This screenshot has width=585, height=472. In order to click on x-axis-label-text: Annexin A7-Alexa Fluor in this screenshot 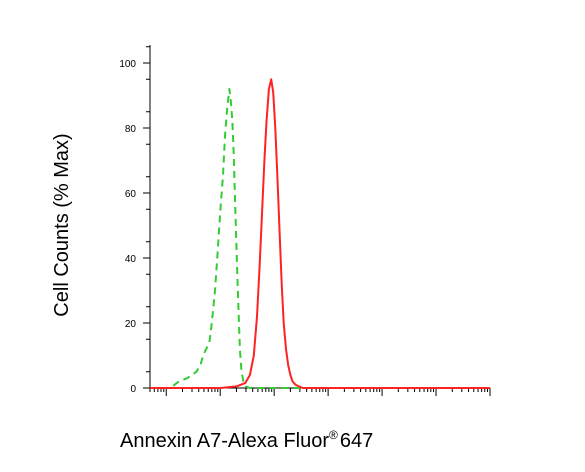, I will do `click(225, 441)`.